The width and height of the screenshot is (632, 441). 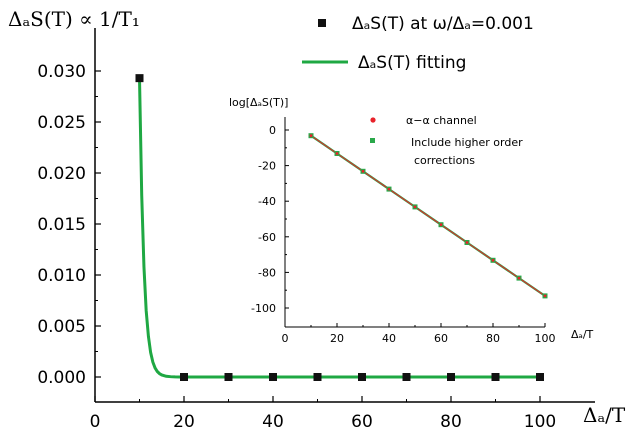 I want to click on inset-series-aa-line, so click(x=428, y=216).